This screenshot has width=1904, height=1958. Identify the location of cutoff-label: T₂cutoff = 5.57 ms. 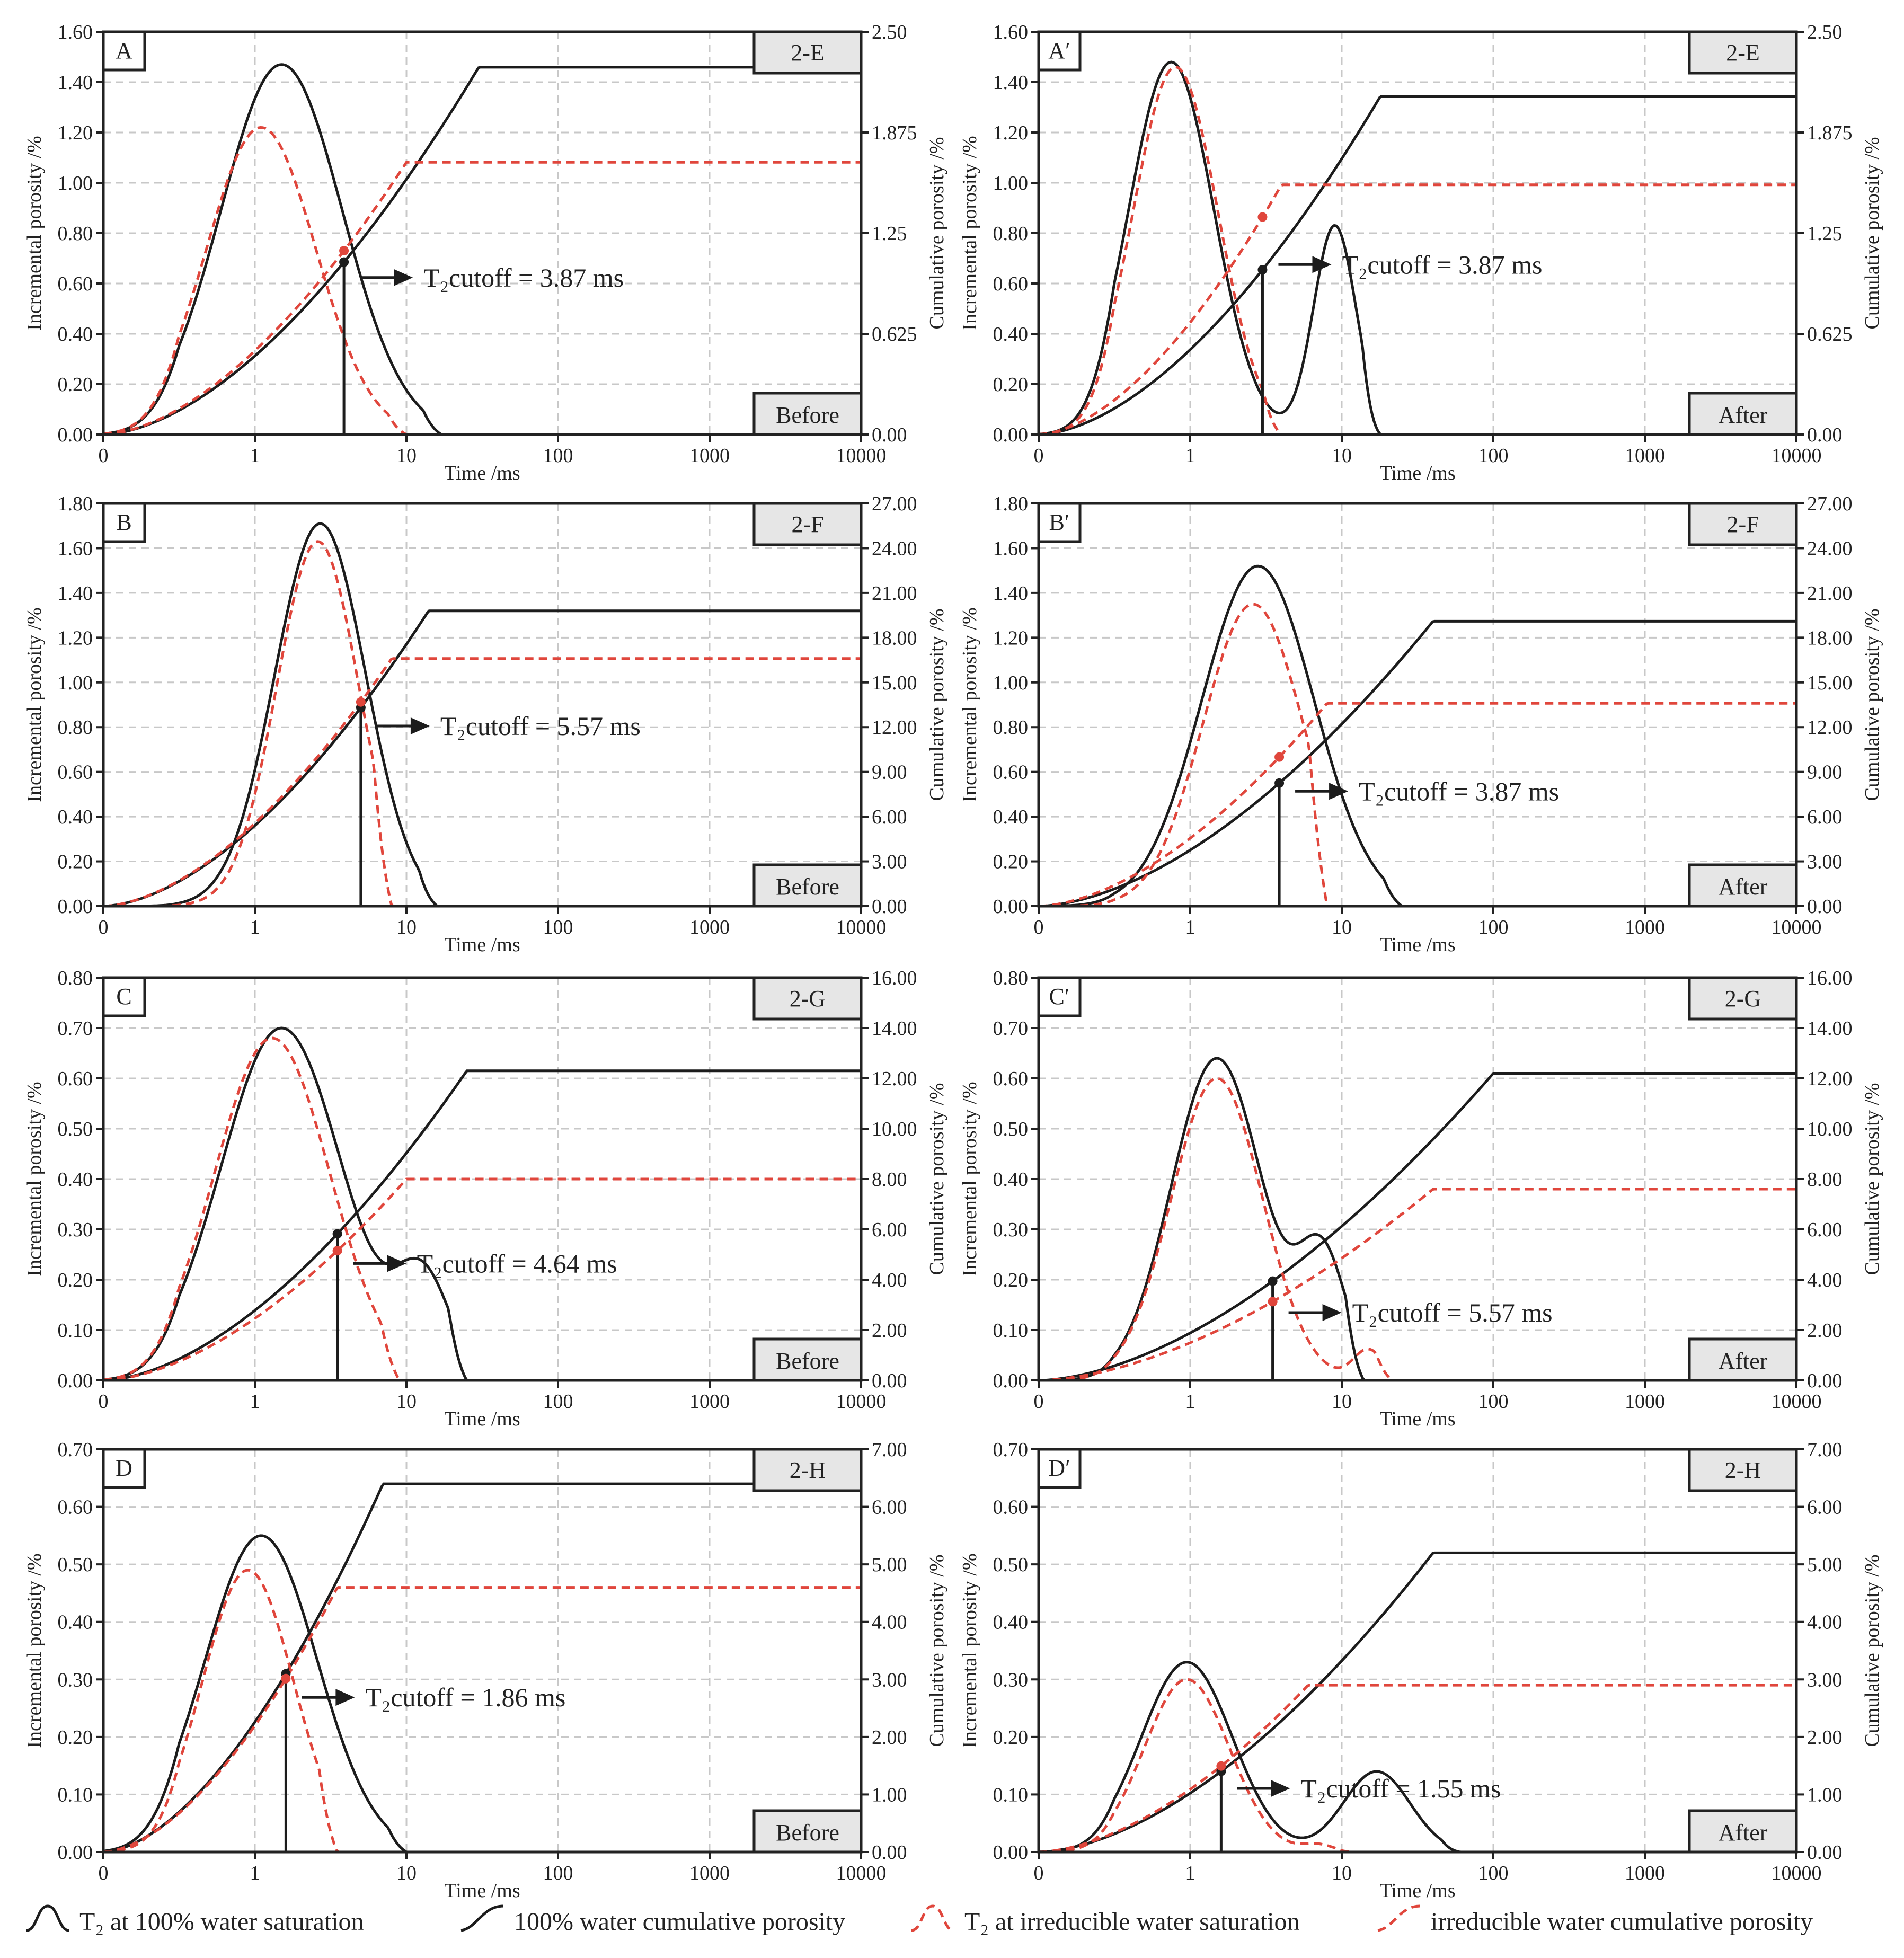
(540, 726).